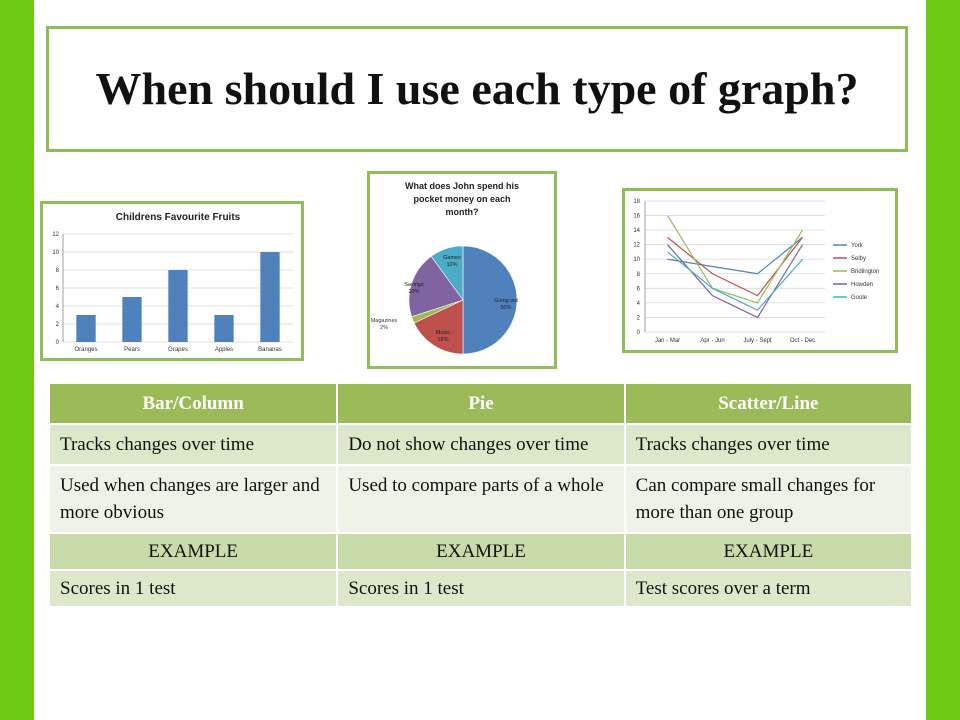 This screenshot has width=960, height=720. I want to click on line-y-tick: 6, so click(639, 289).